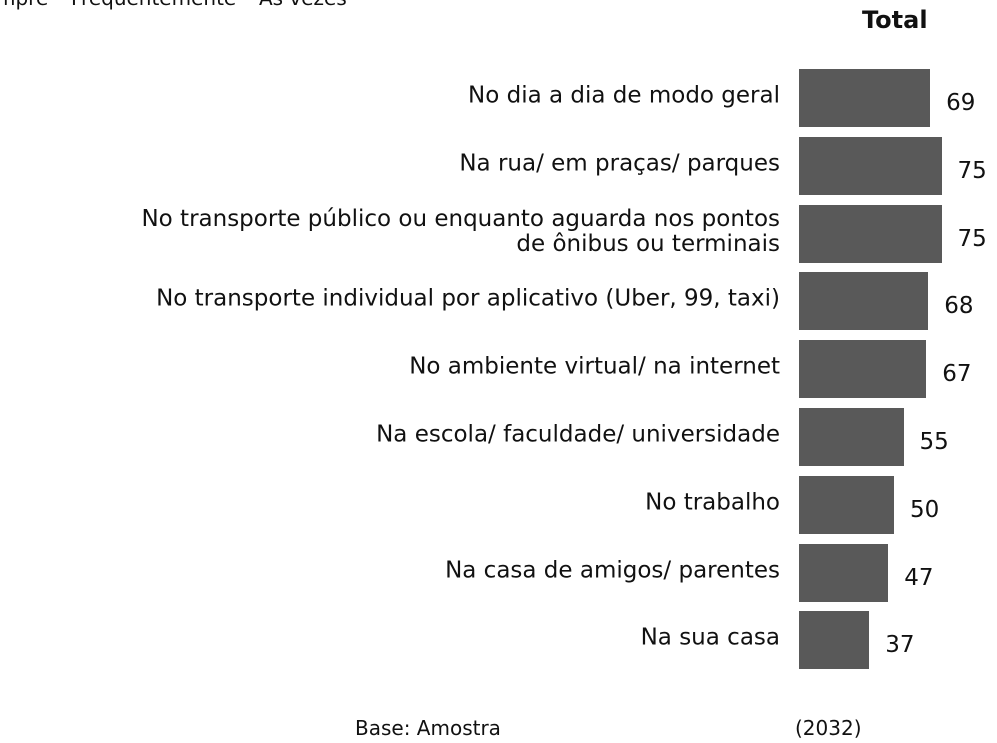 This screenshot has width=997, height=743. What do you see at coordinates (624, 95) in the screenshot?
I see `category-label: No dia a dia de modo geral` at bounding box center [624, 95].